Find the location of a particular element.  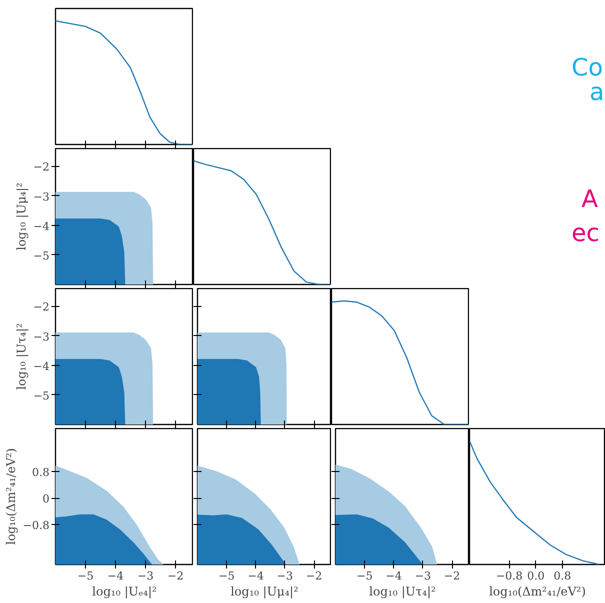

text: ec is located at coordinates (586, 233).